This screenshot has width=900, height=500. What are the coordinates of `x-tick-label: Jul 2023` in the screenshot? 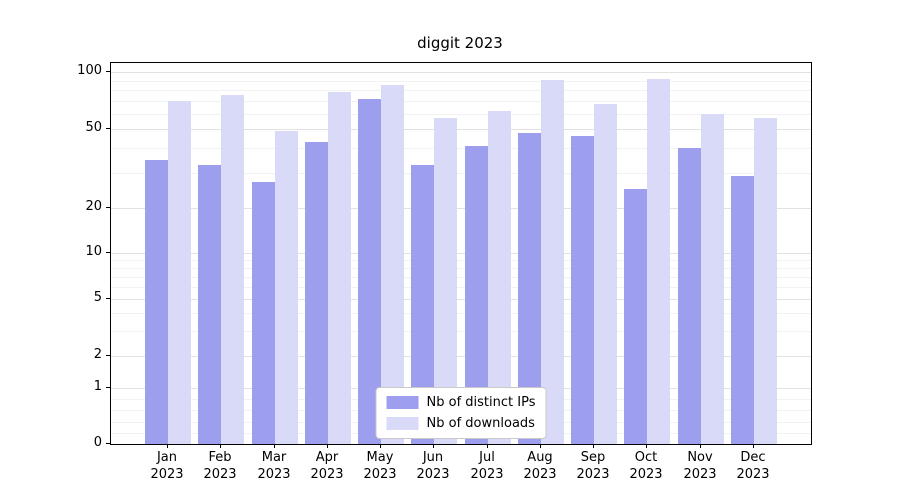 It's located at (487, 466).